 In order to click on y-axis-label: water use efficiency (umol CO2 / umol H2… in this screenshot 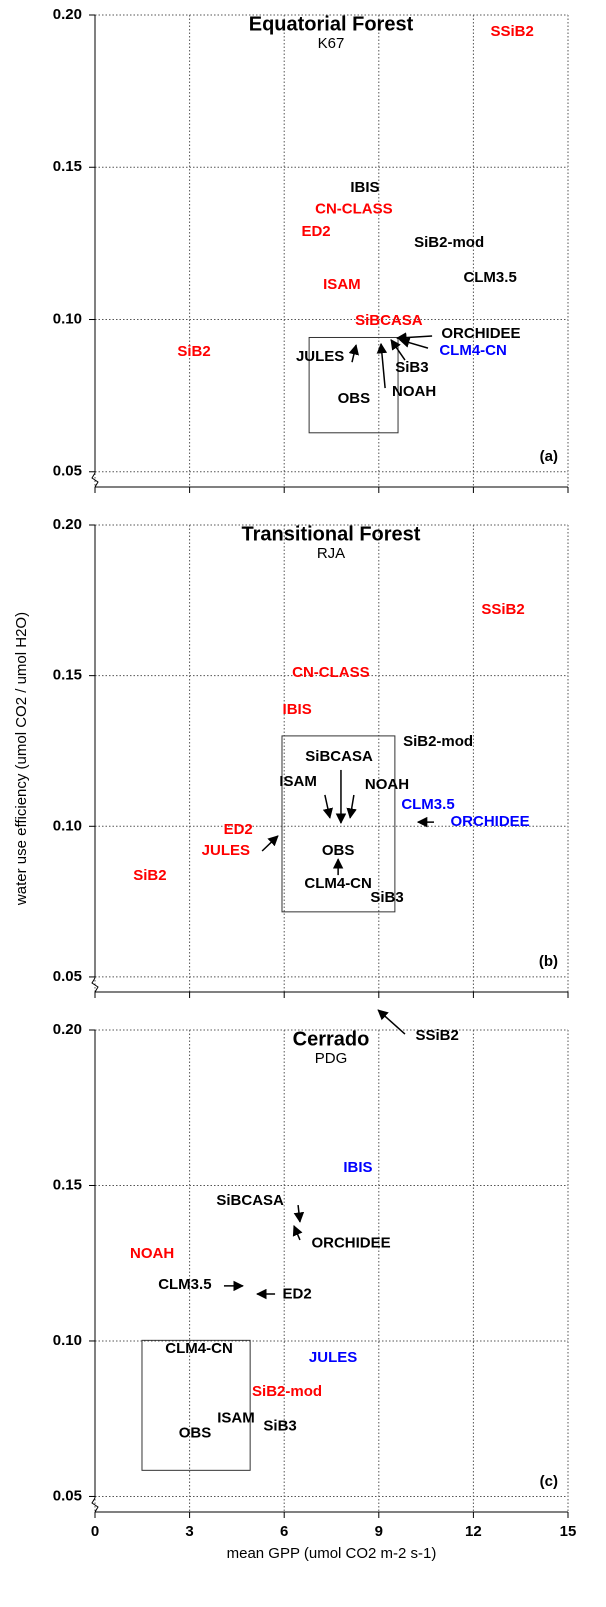, I will do `click(21, 759)`.